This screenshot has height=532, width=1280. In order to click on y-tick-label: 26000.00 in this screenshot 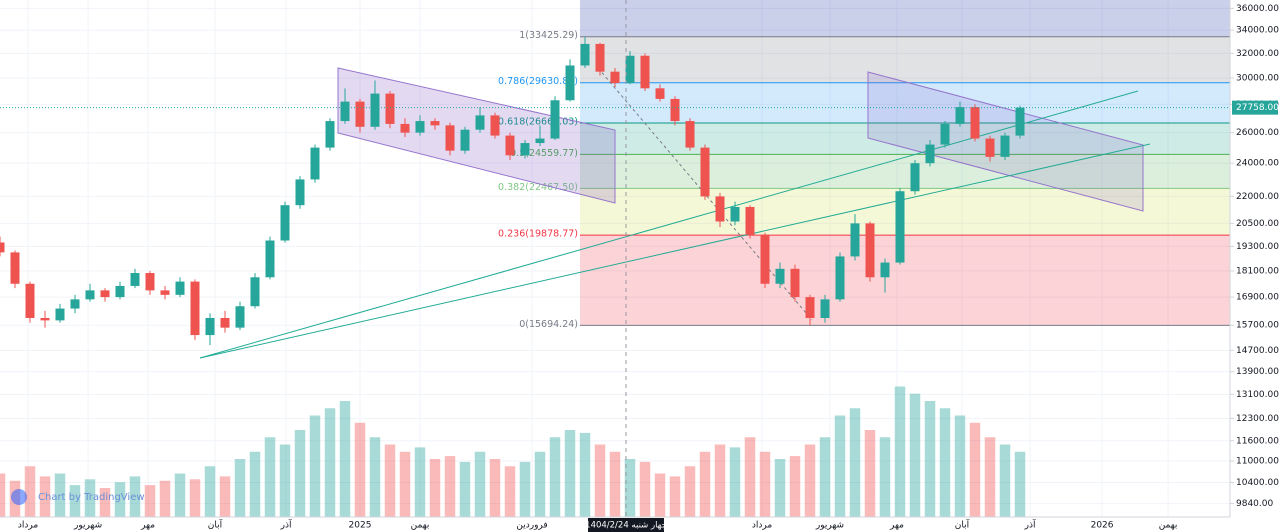, I will do `click(1257, 133)`.